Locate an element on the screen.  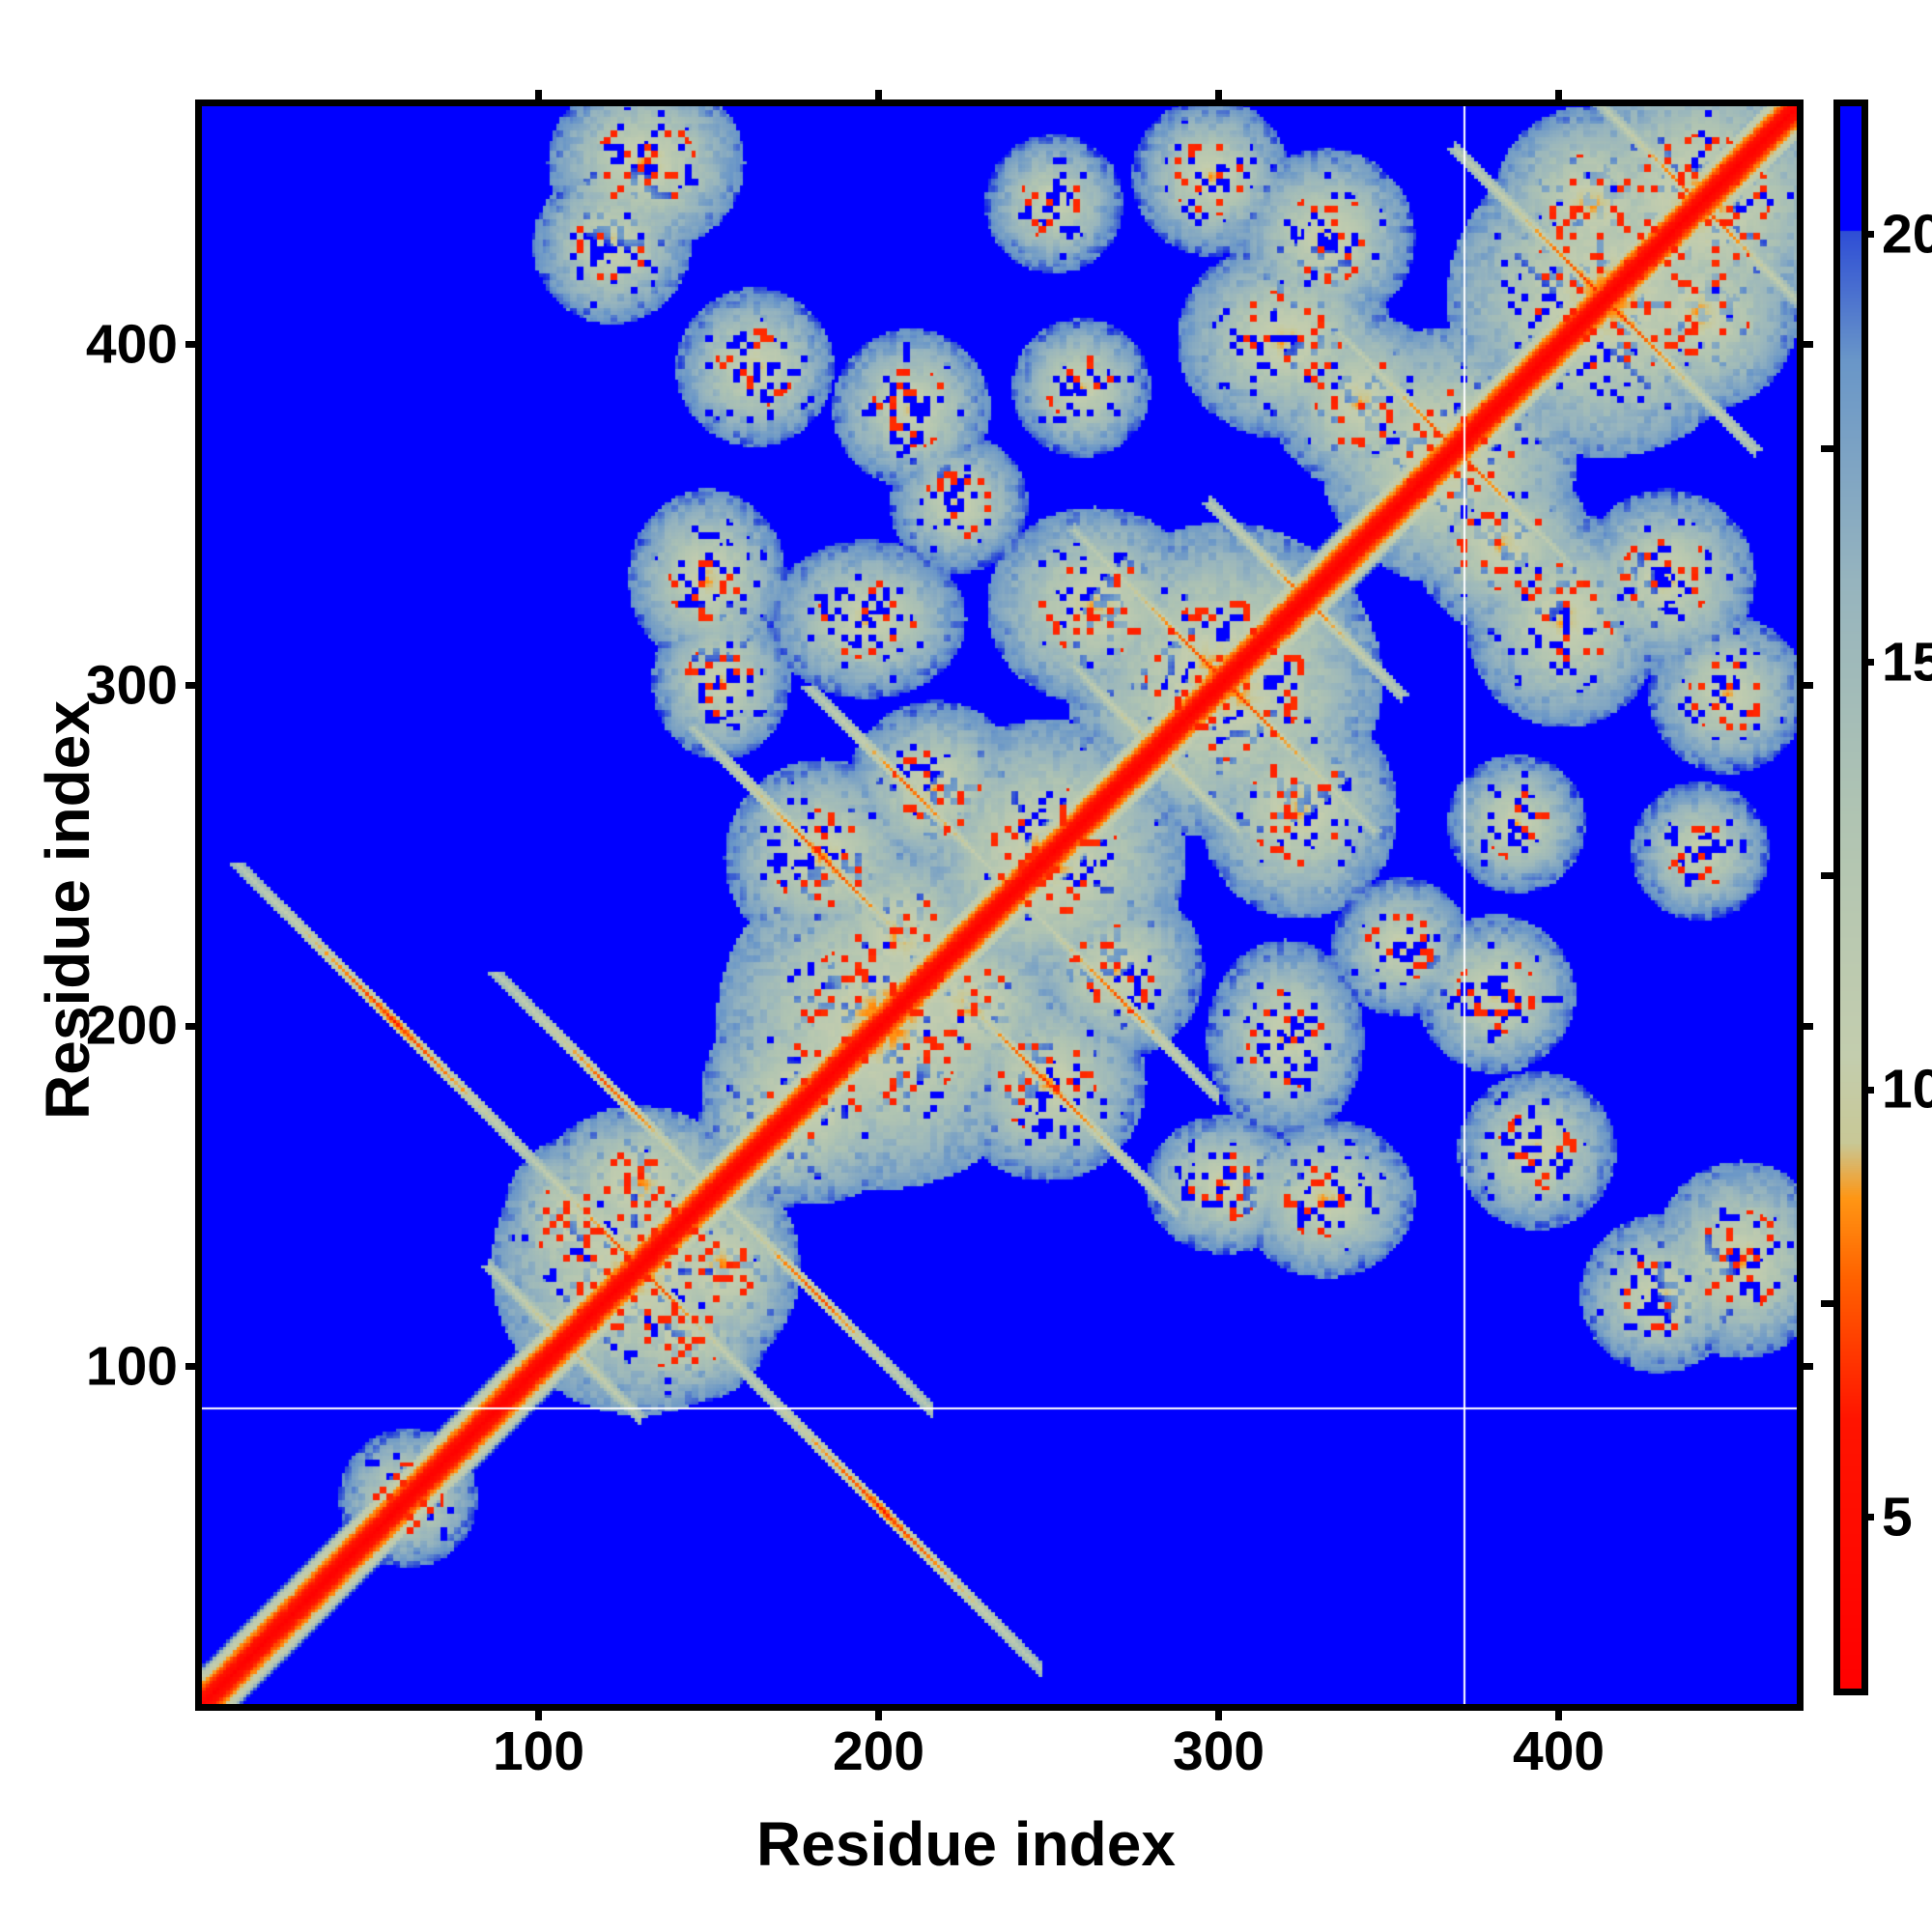
x-axis-title: Residue index is located at coordinates (966, 1844).